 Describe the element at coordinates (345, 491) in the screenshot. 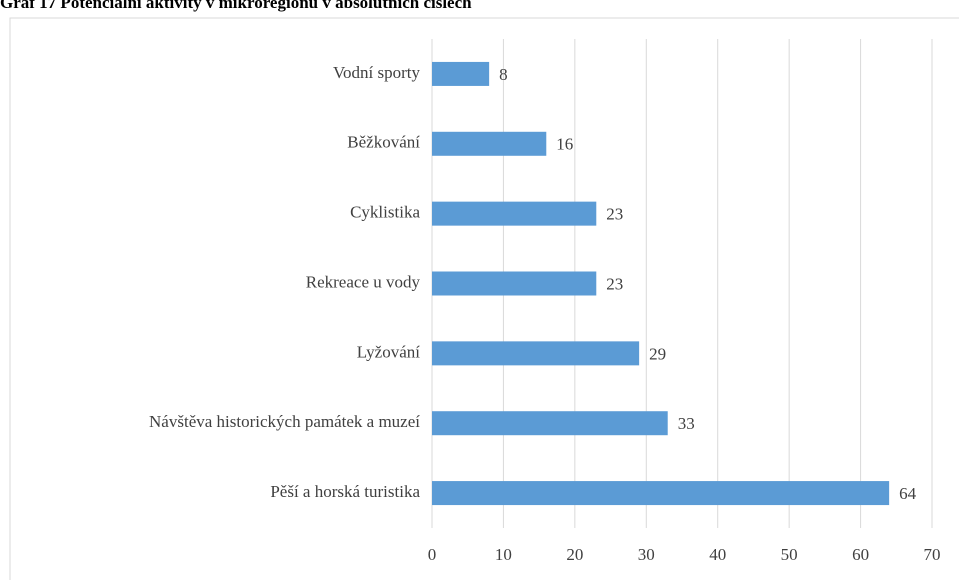

I see `y-tick-label: Pěší a horská turistika` at that location.